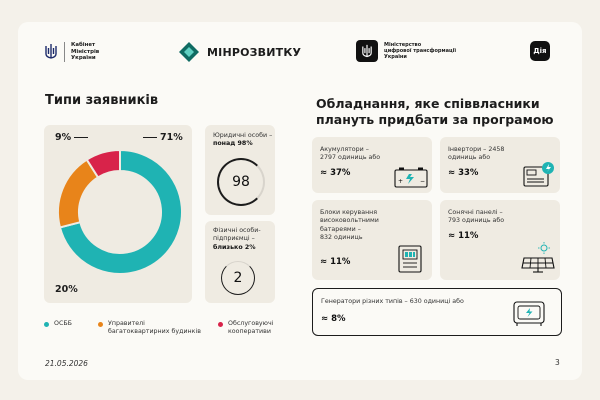  I want to click on legal-entities-text: Юридичні особи – понад 98%, so click(242, 140).